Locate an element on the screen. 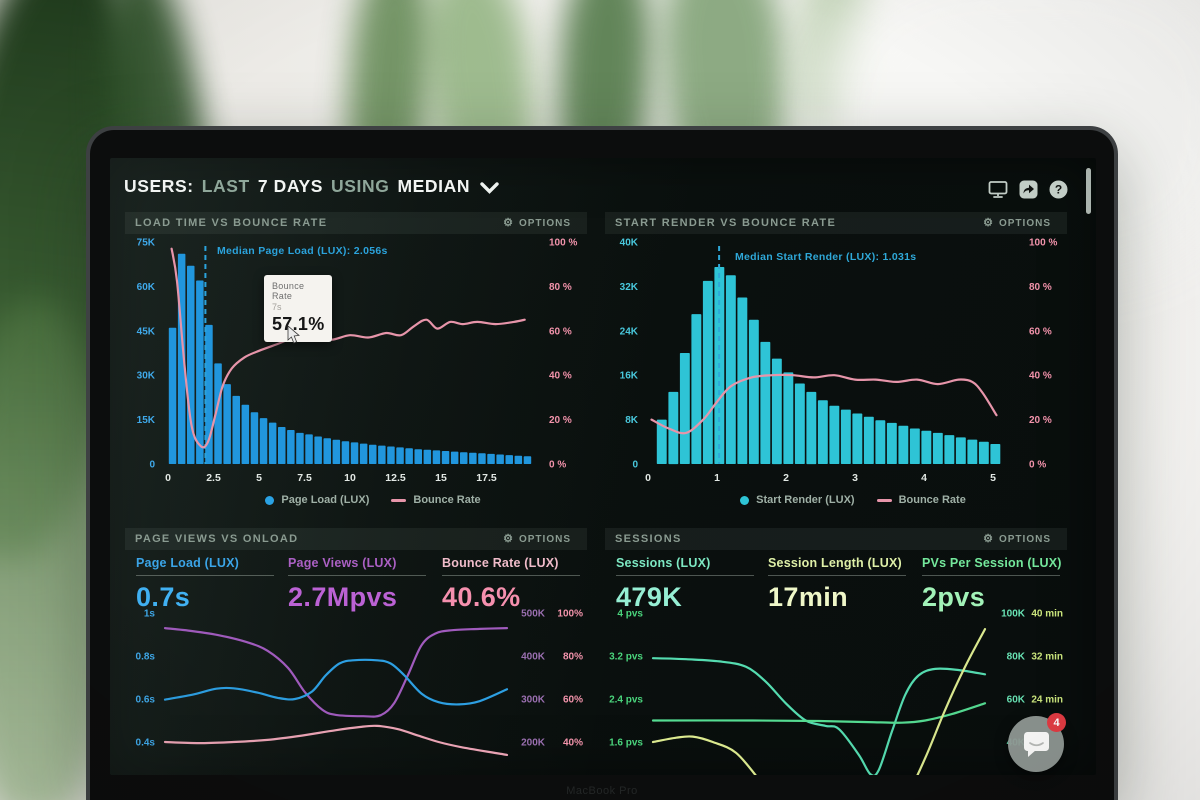 The image size is (1200, 800). svg-text: 2 is located at coordinates (786, 478).